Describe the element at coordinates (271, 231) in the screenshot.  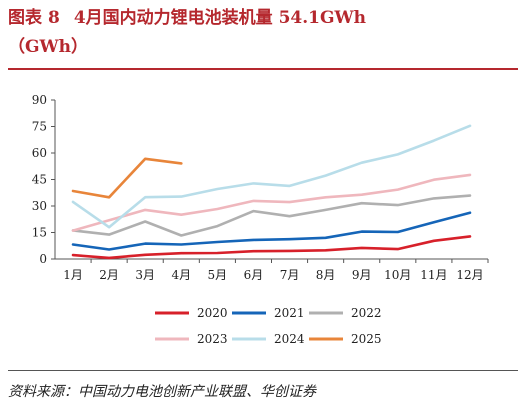
I see `series-line-2021` at that location.